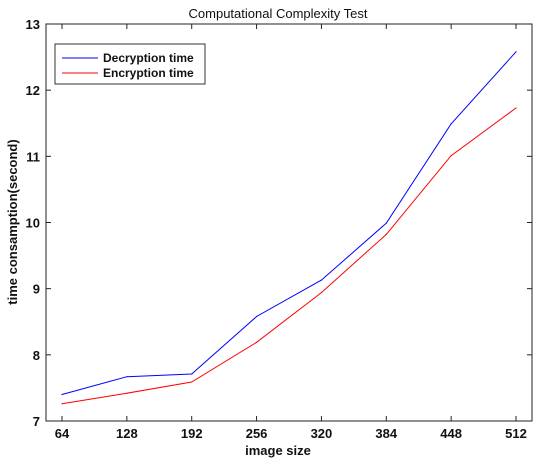 The image size is (550, 460). I want to click on y-tick-label: 8, so click(36, 355).